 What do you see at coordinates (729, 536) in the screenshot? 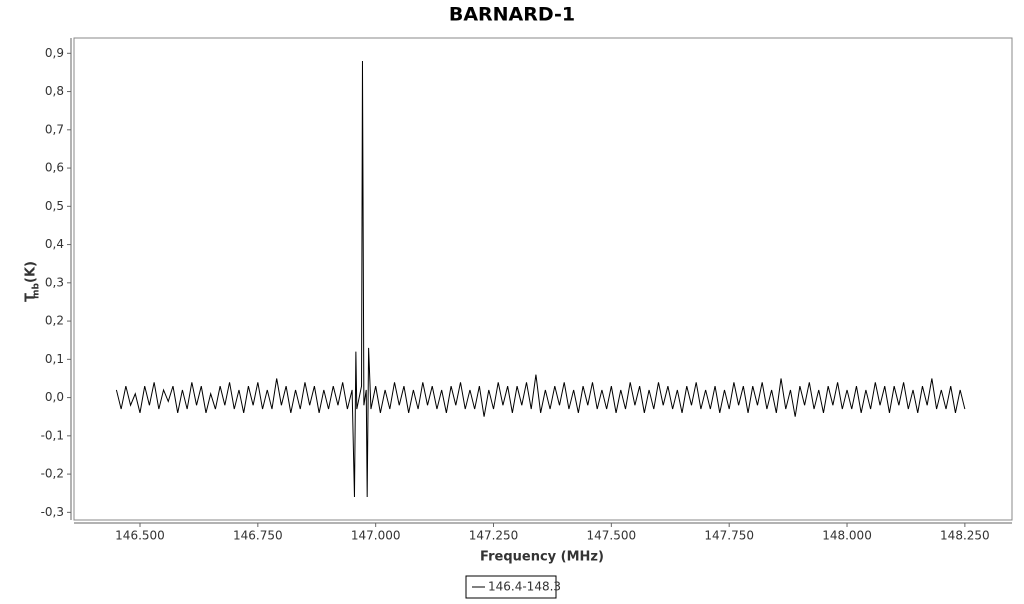
I see `x-tick-label: 147.750` at bounding box center [729, 536].